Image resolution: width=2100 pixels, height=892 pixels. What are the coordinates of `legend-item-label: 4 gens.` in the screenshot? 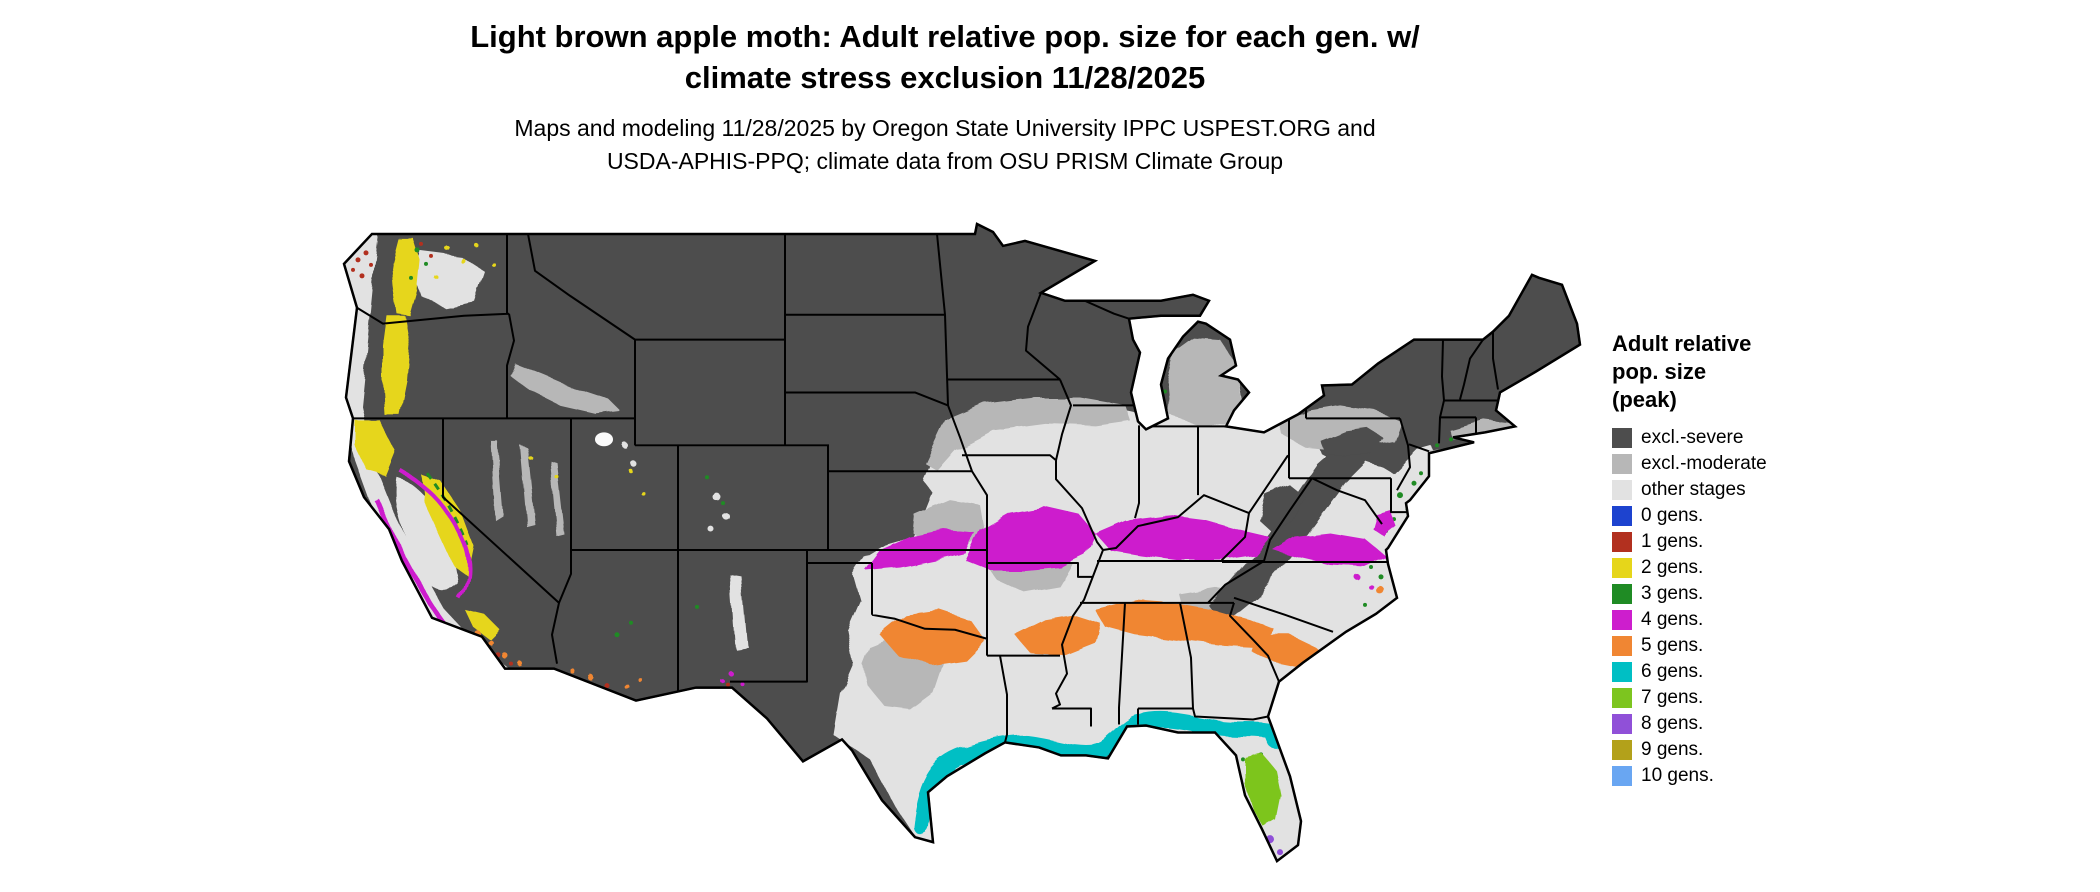 It's located at (1672, 619).